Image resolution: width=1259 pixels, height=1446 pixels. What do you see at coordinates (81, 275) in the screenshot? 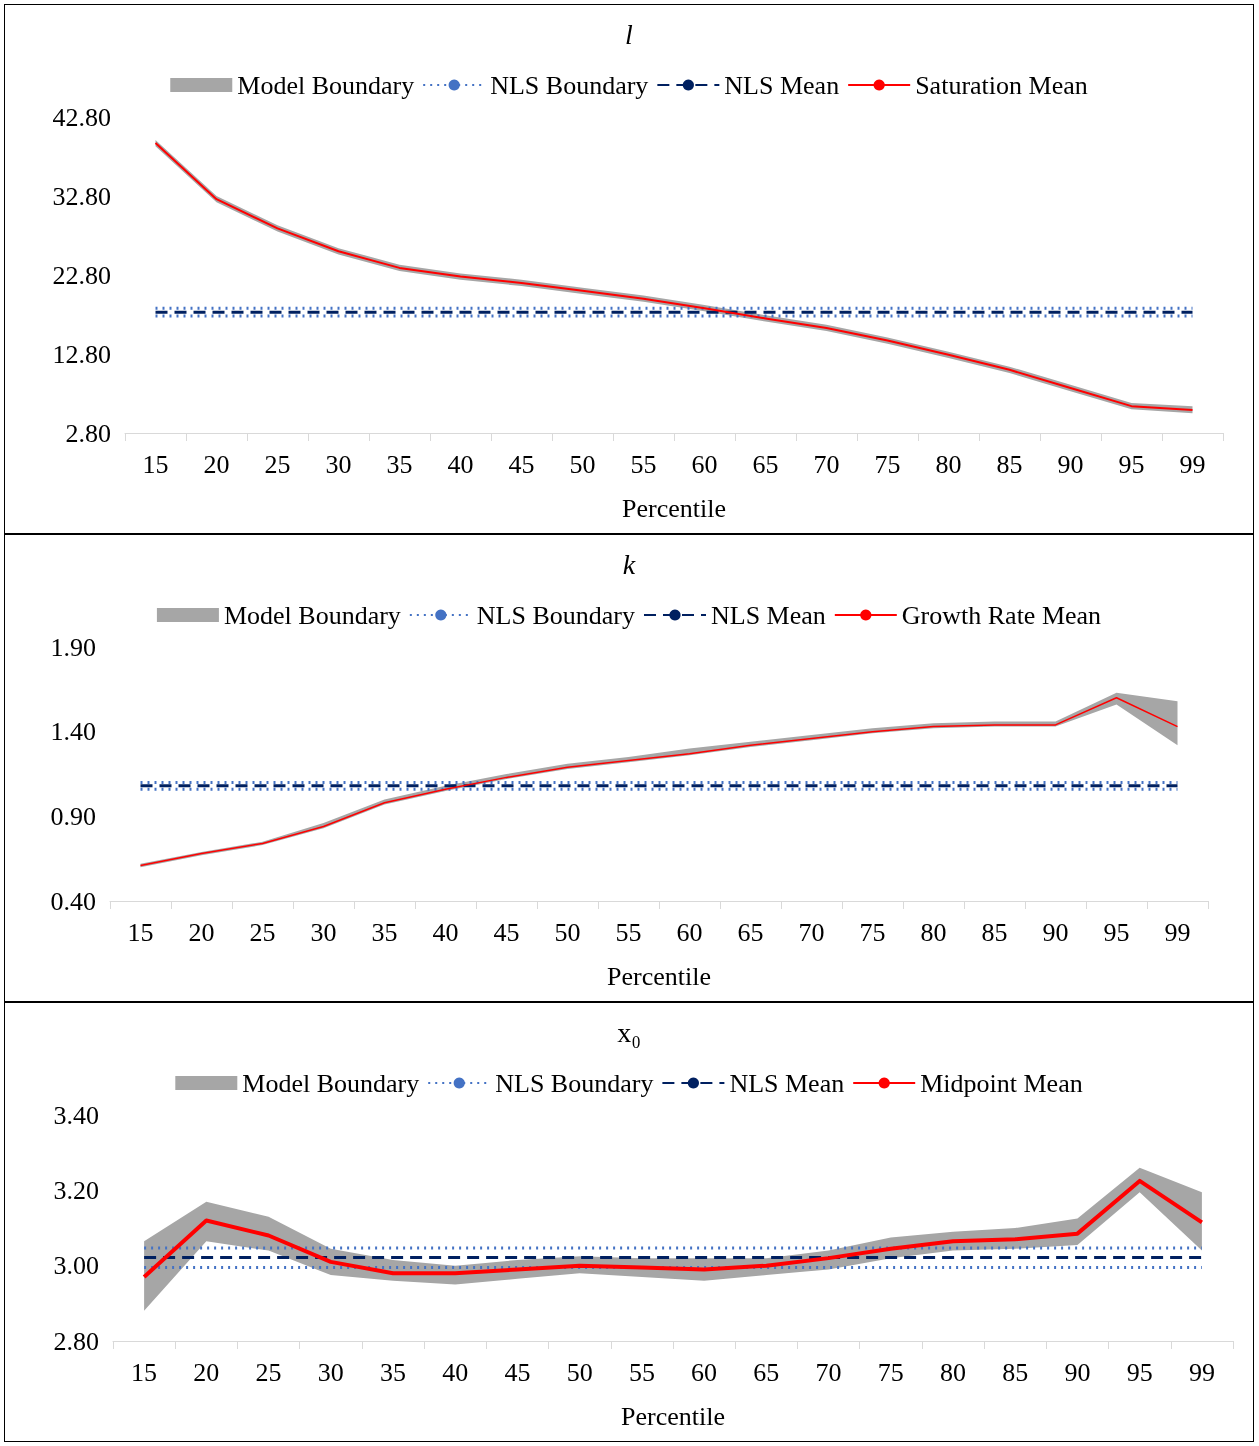
I see `y-tick-label: 22.80` at bounding box center [81, 275].